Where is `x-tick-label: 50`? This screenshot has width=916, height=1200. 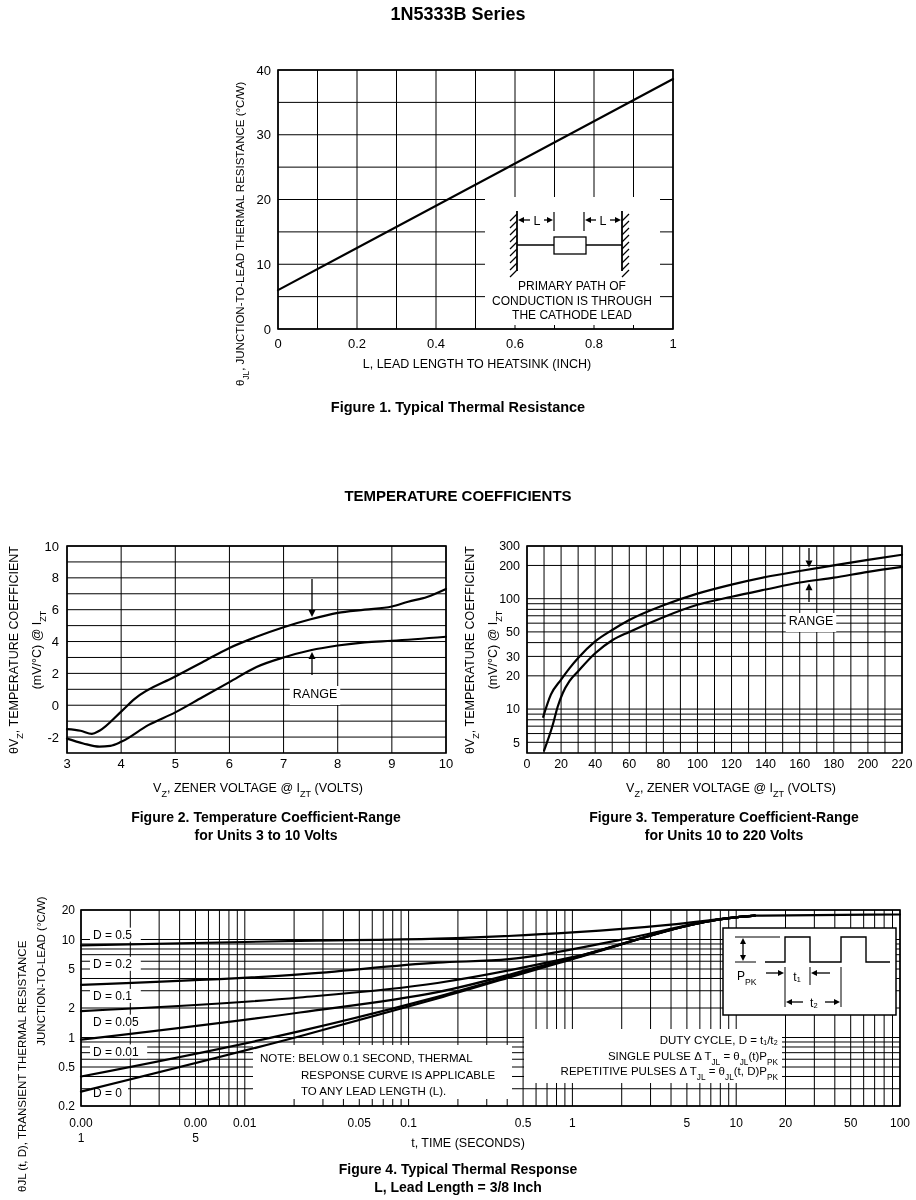 x-tick-label: 50 is located at coordinates (851, 1123).